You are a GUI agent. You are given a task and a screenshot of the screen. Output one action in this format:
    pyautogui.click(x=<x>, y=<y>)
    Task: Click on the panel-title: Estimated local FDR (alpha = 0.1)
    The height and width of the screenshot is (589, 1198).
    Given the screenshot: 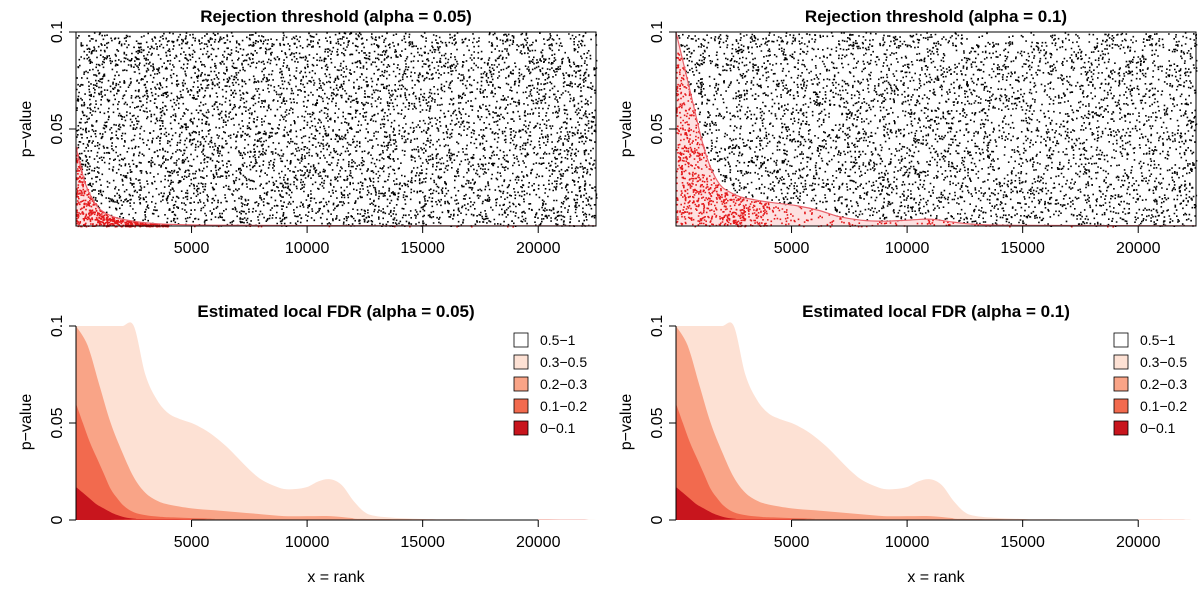 What is the action you would take?
    pyautogui.click(x=936, y=311)
    